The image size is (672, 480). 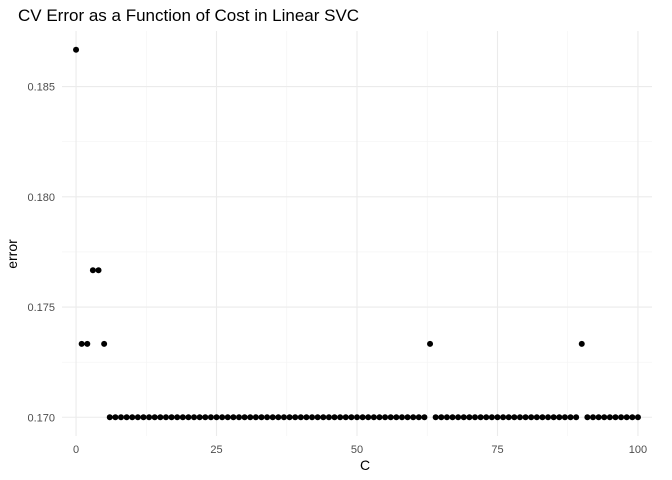 I want to click on x-tick-label: 25, so click(x=216, y=450).